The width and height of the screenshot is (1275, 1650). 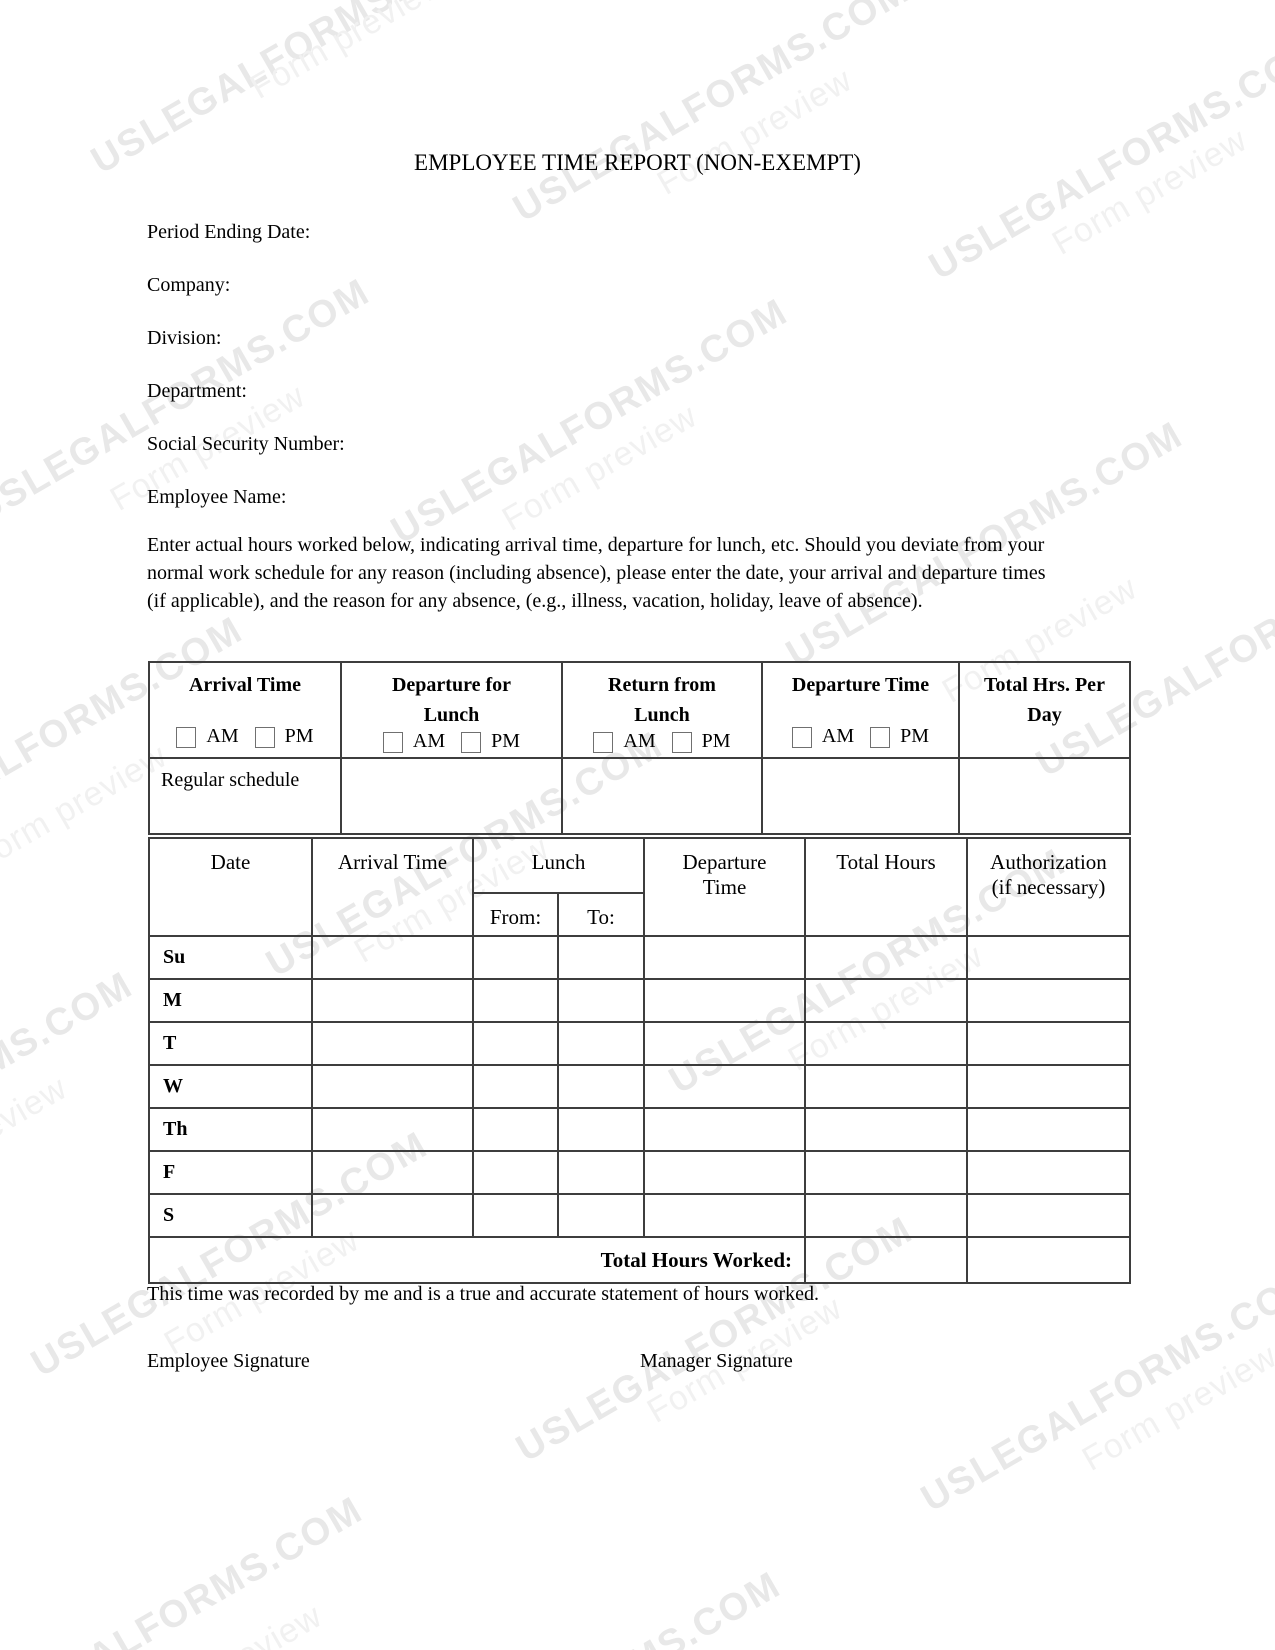 What do you see at coordinates (716, 1361) in the screenshot?
I see `manager-signature-label: Manager Signature` at bounding box center [716, 1361].